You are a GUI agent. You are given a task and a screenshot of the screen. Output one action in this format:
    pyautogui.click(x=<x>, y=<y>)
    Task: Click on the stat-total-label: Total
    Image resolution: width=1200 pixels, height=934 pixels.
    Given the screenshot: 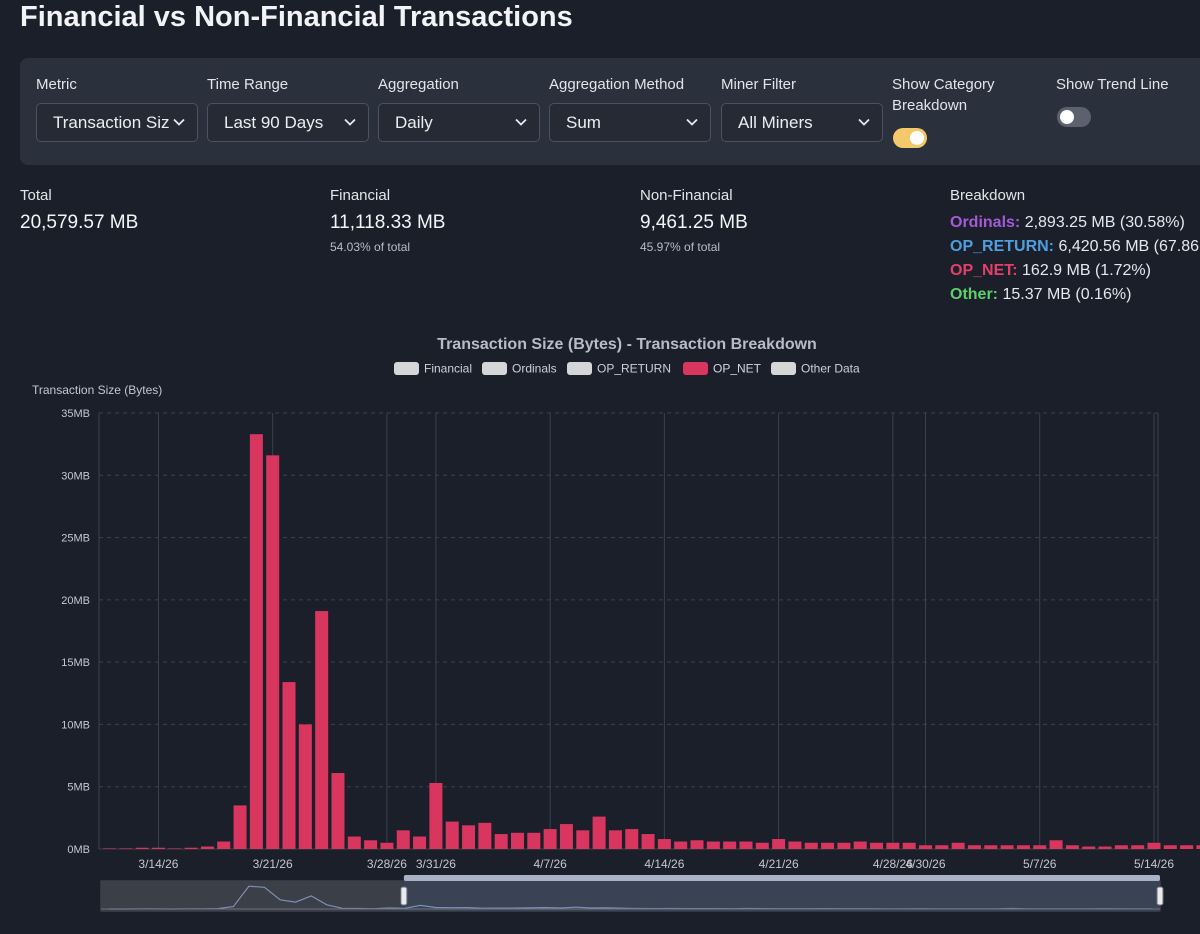 What is the action you would take?
    pyautogui.click(x=36, y=195)
    